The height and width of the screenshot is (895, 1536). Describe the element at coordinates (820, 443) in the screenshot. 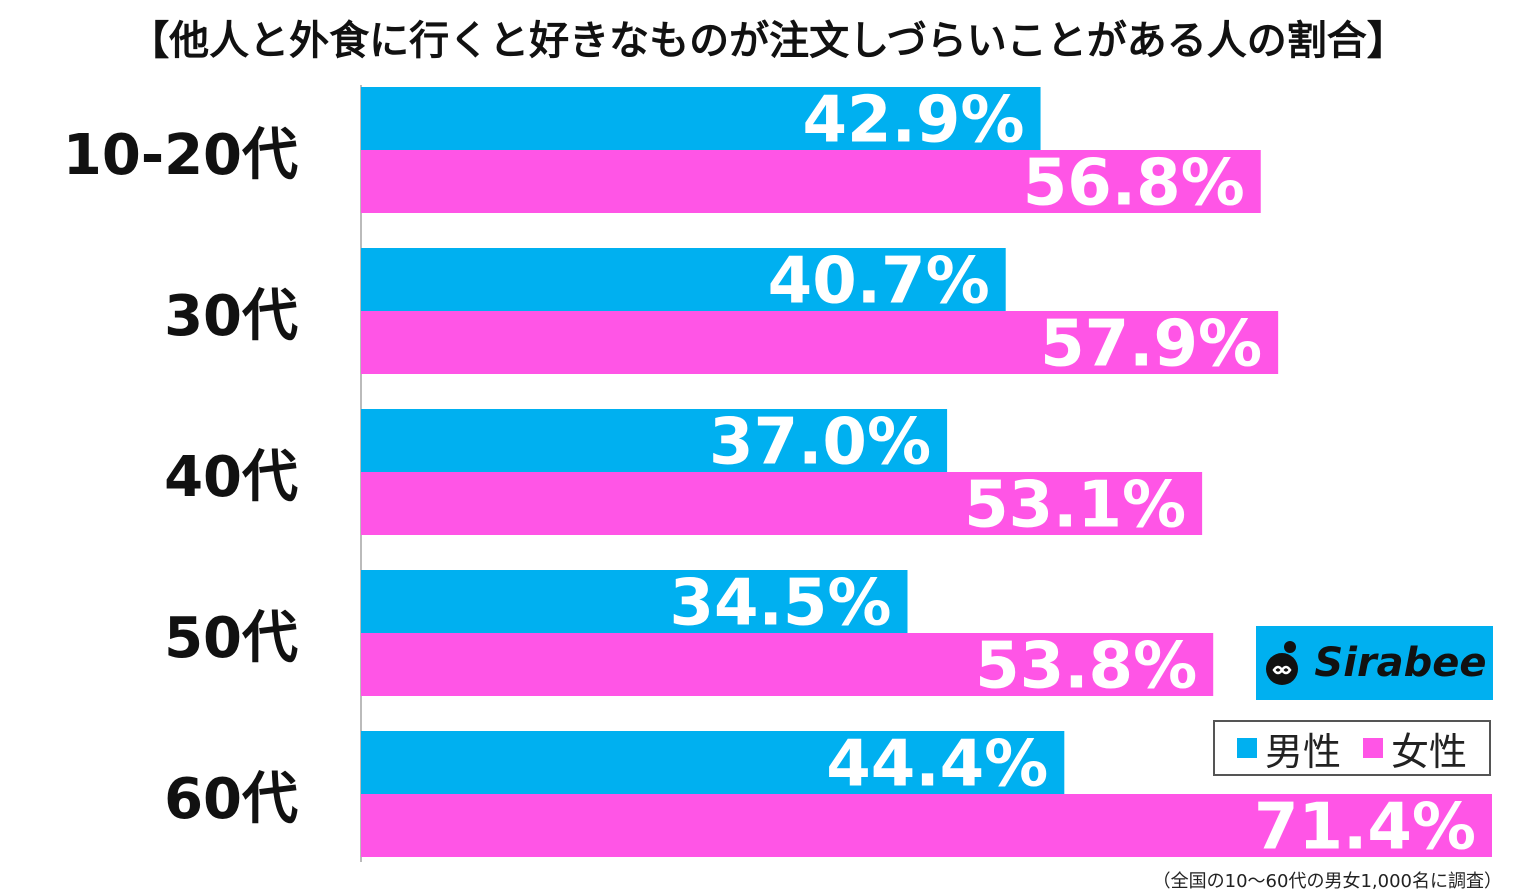

I see `data-label-male: 37.0%` at that location.